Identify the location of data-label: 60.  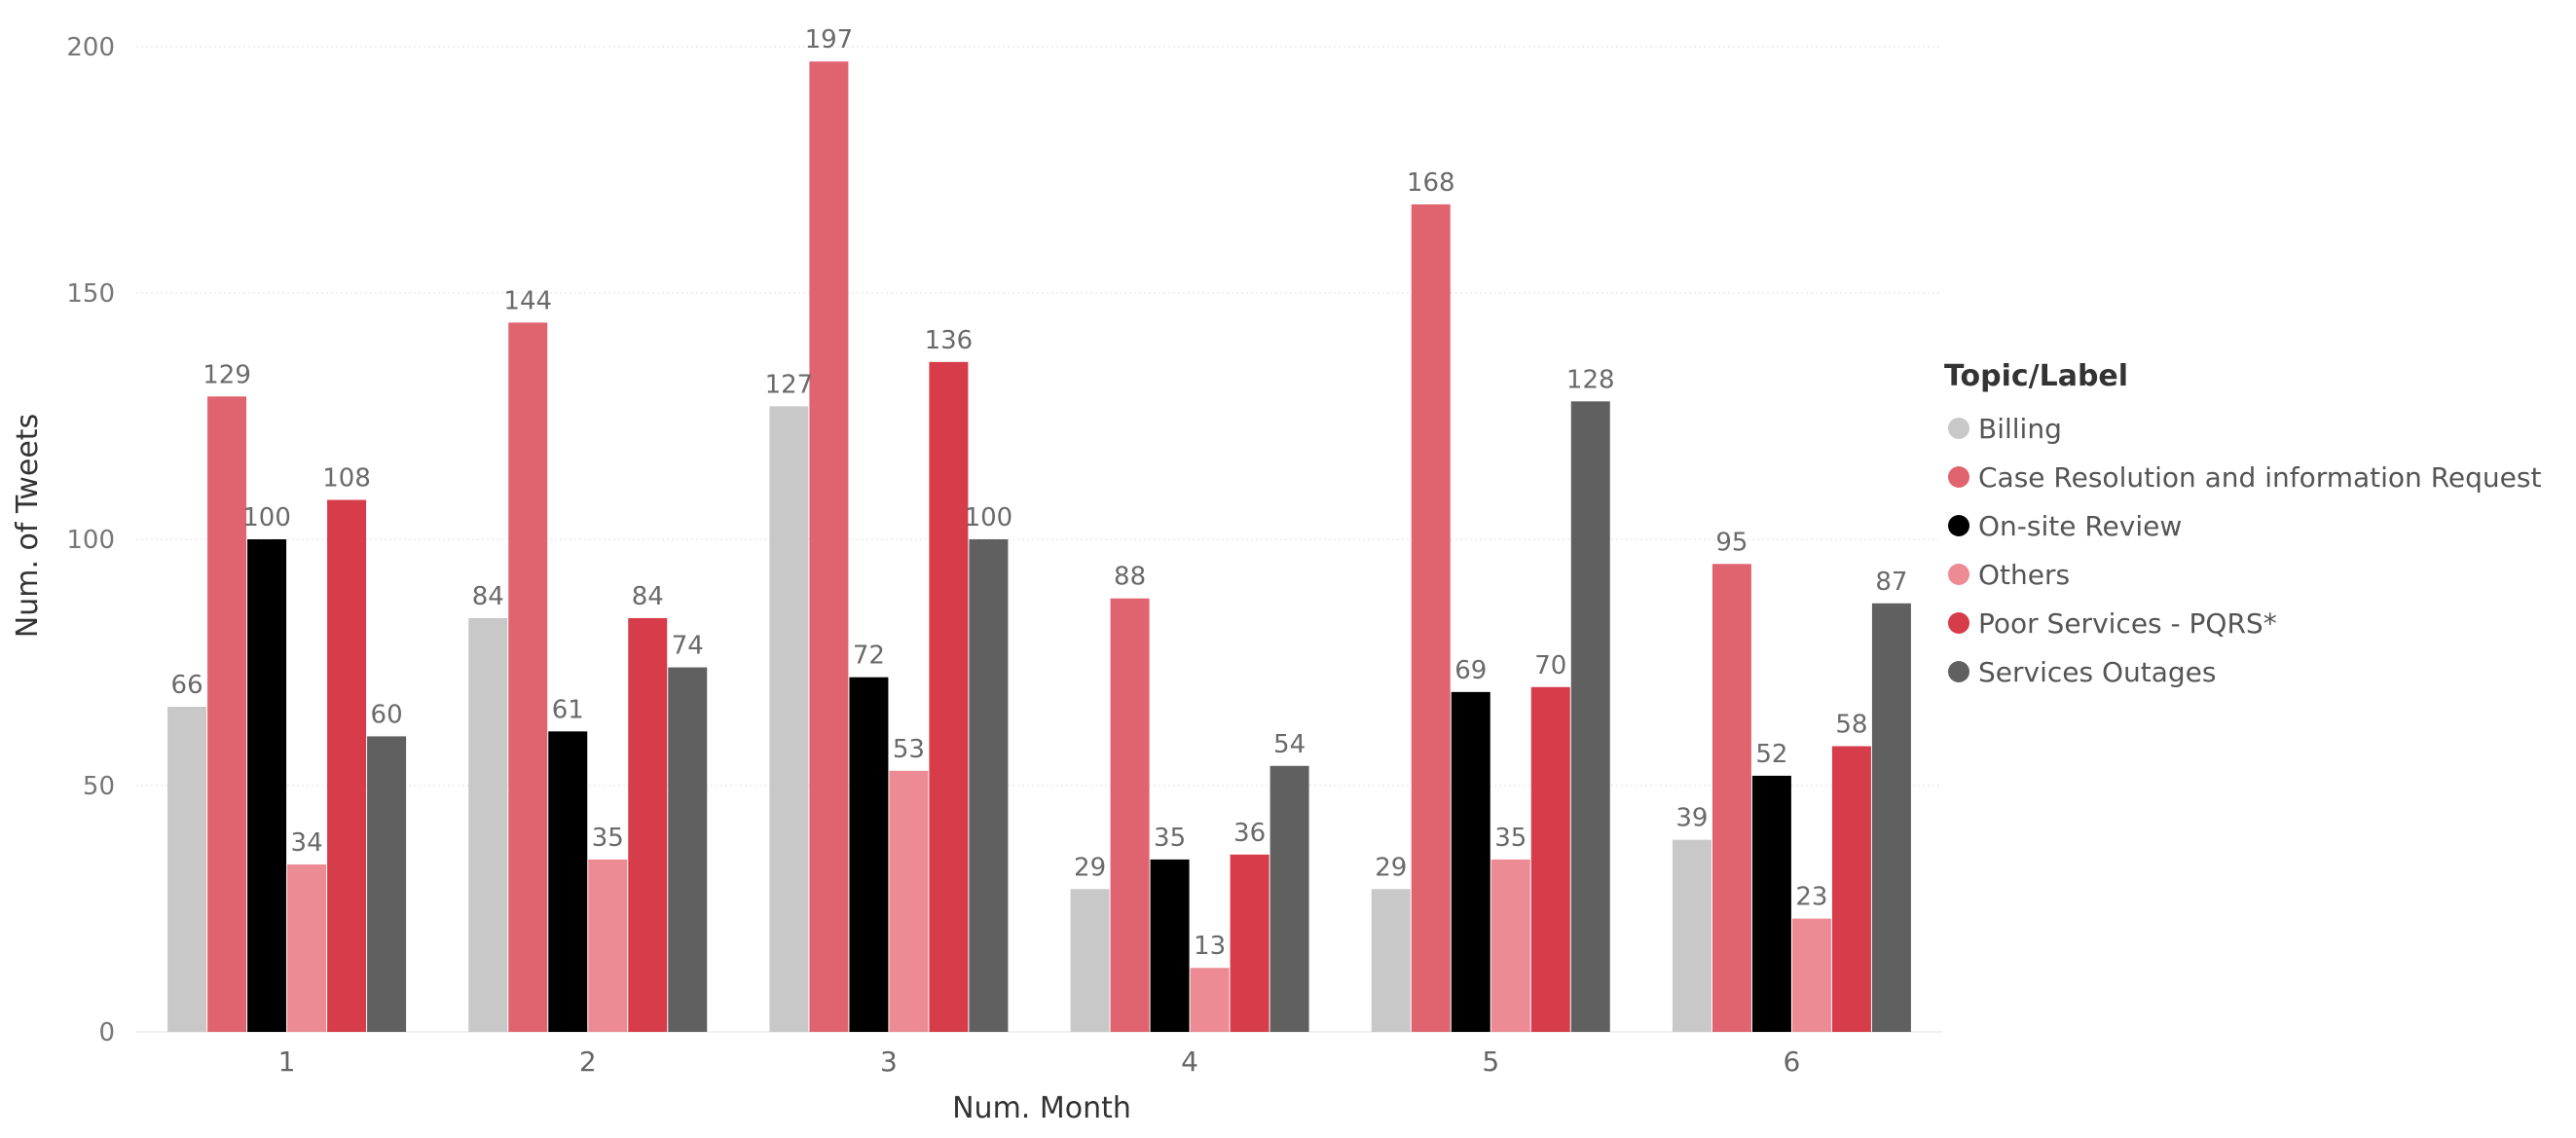
(387, 714).